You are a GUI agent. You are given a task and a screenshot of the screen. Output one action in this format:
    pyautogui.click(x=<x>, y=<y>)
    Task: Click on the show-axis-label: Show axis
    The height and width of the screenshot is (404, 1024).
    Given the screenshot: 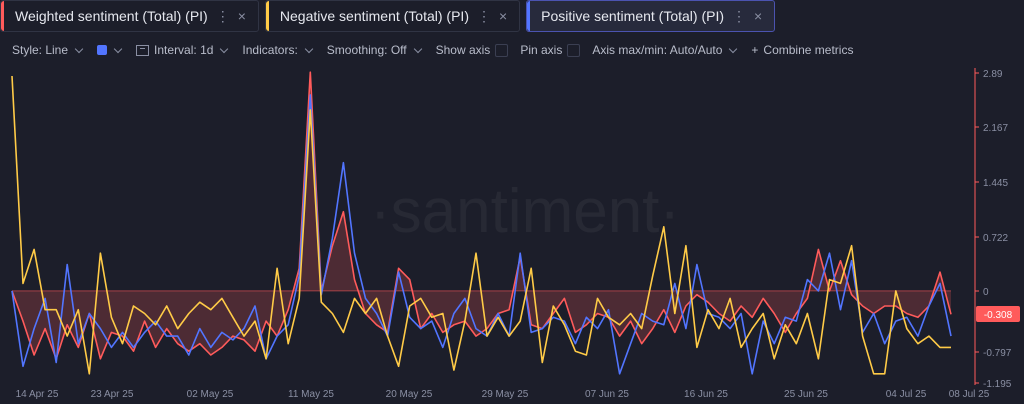 What is the action you would take?
    pyautogui.click(x=463, y=50)
    